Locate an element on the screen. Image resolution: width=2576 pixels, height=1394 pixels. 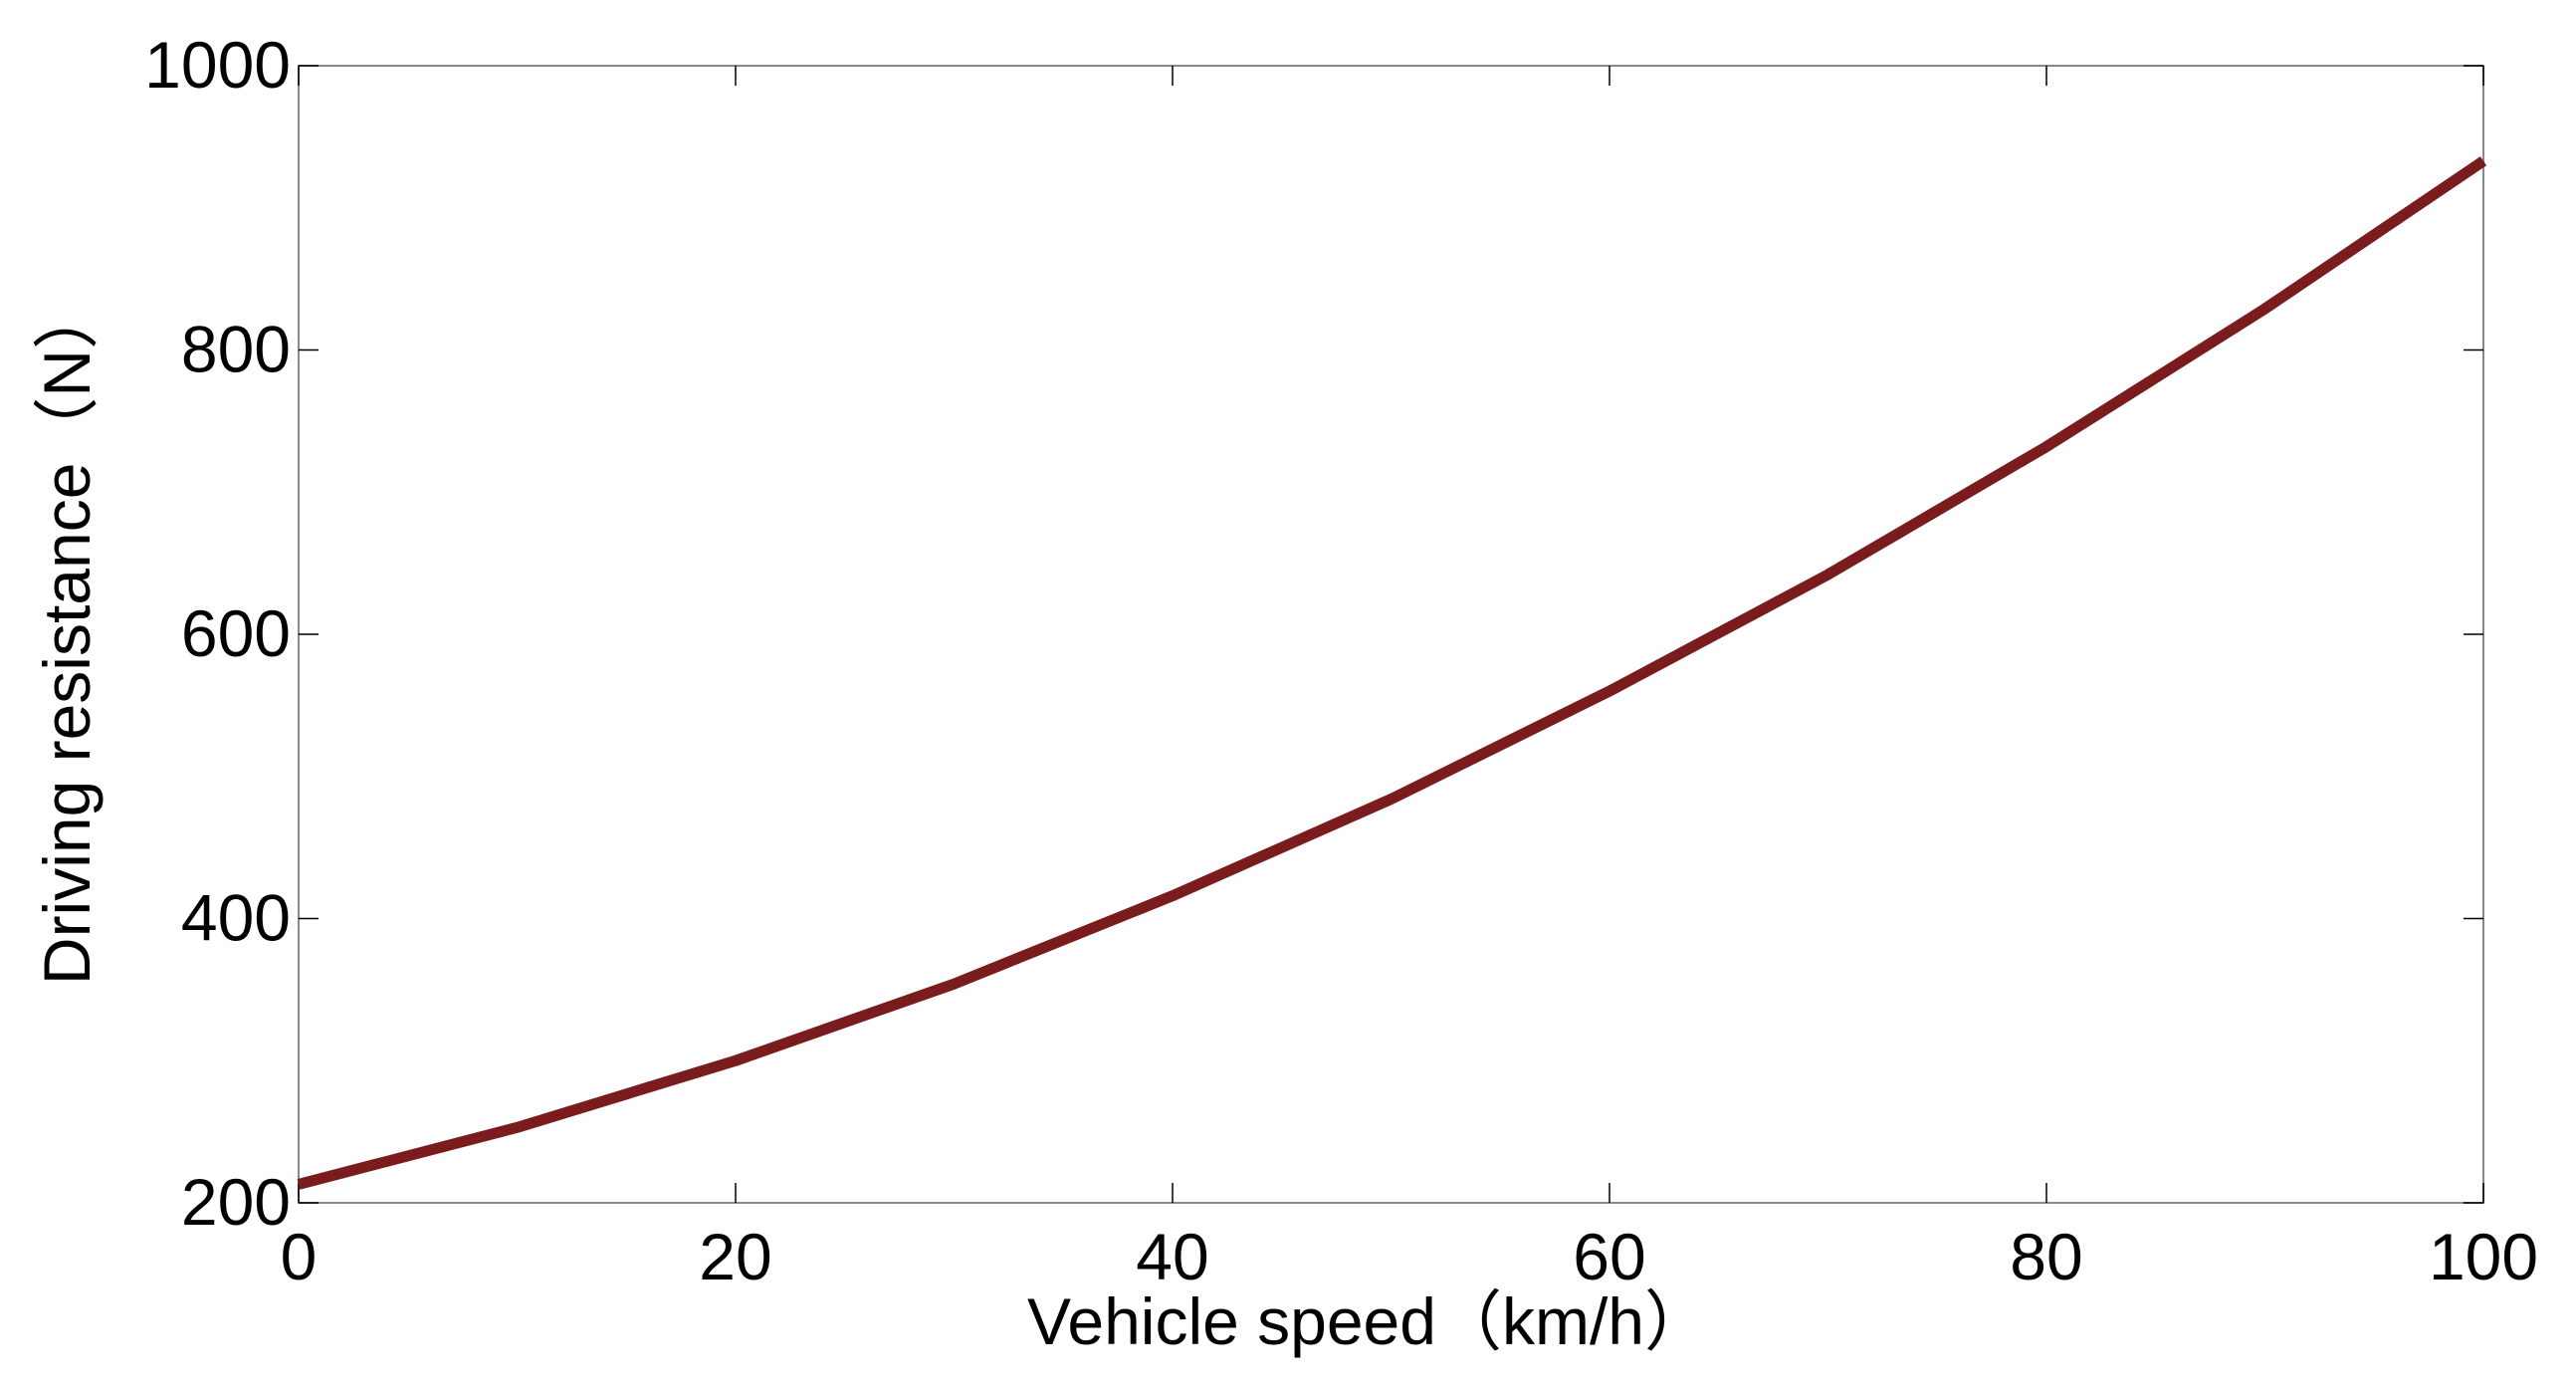
y-axis-label: Driving resistance（N） is located at coordinates (67, 634).